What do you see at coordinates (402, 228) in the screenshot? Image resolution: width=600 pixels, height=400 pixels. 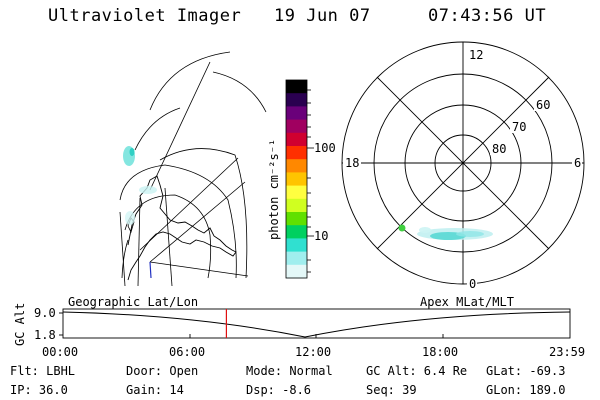 I see `polar-emission-green` at bounding box center [402, 228].